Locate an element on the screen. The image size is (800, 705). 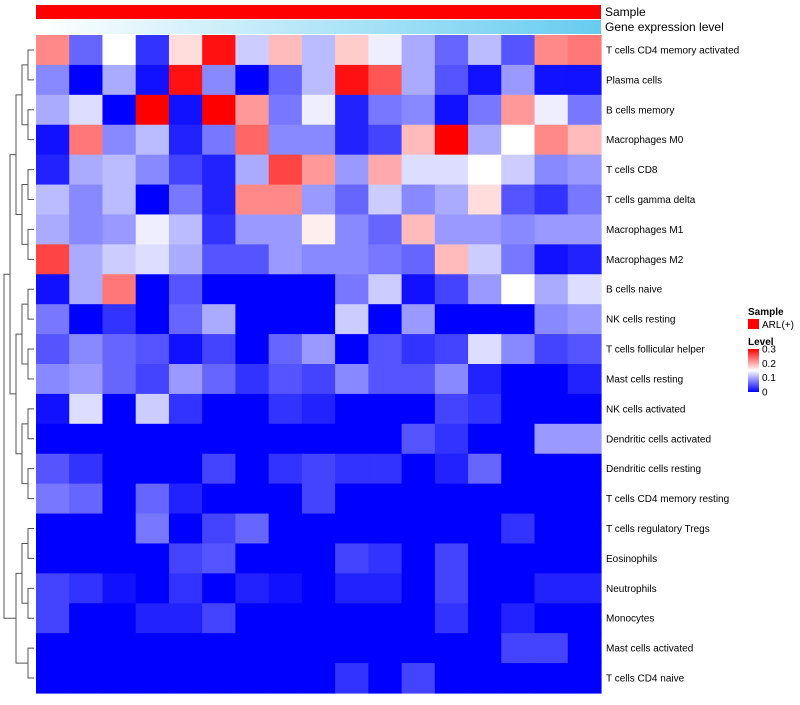
row-label: B cells naive is located at coordinates (634, 290).